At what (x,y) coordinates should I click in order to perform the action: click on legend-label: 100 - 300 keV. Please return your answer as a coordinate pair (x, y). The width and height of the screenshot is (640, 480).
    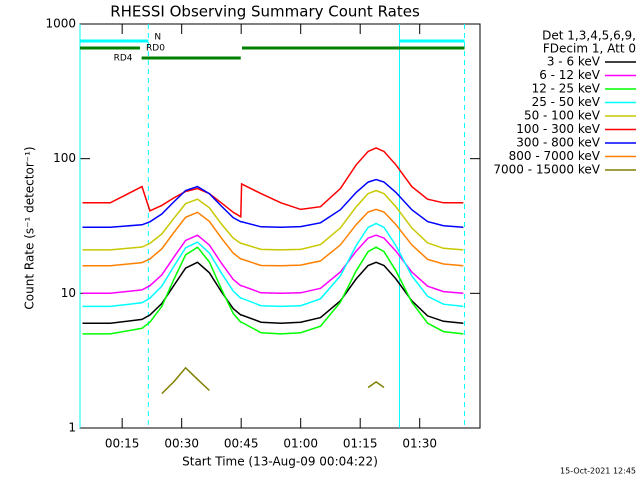
    Looking at the image, I should click on (558, 129).